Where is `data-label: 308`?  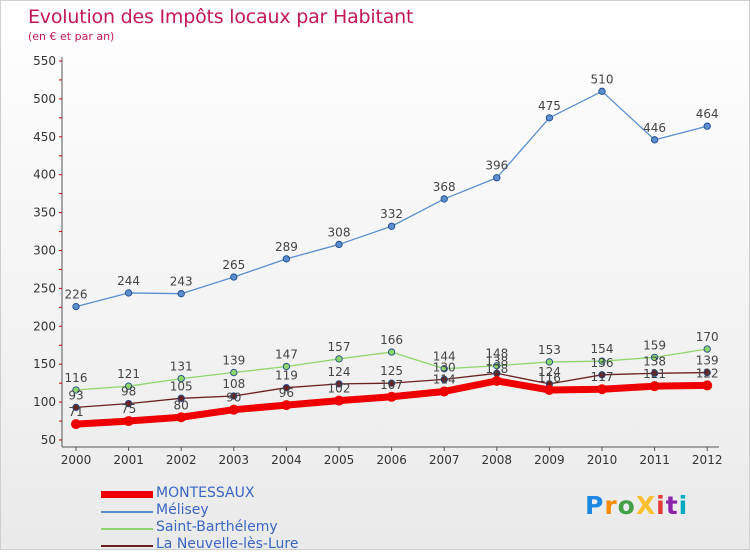
data-label: 308 is located at coordinates (339, 232).